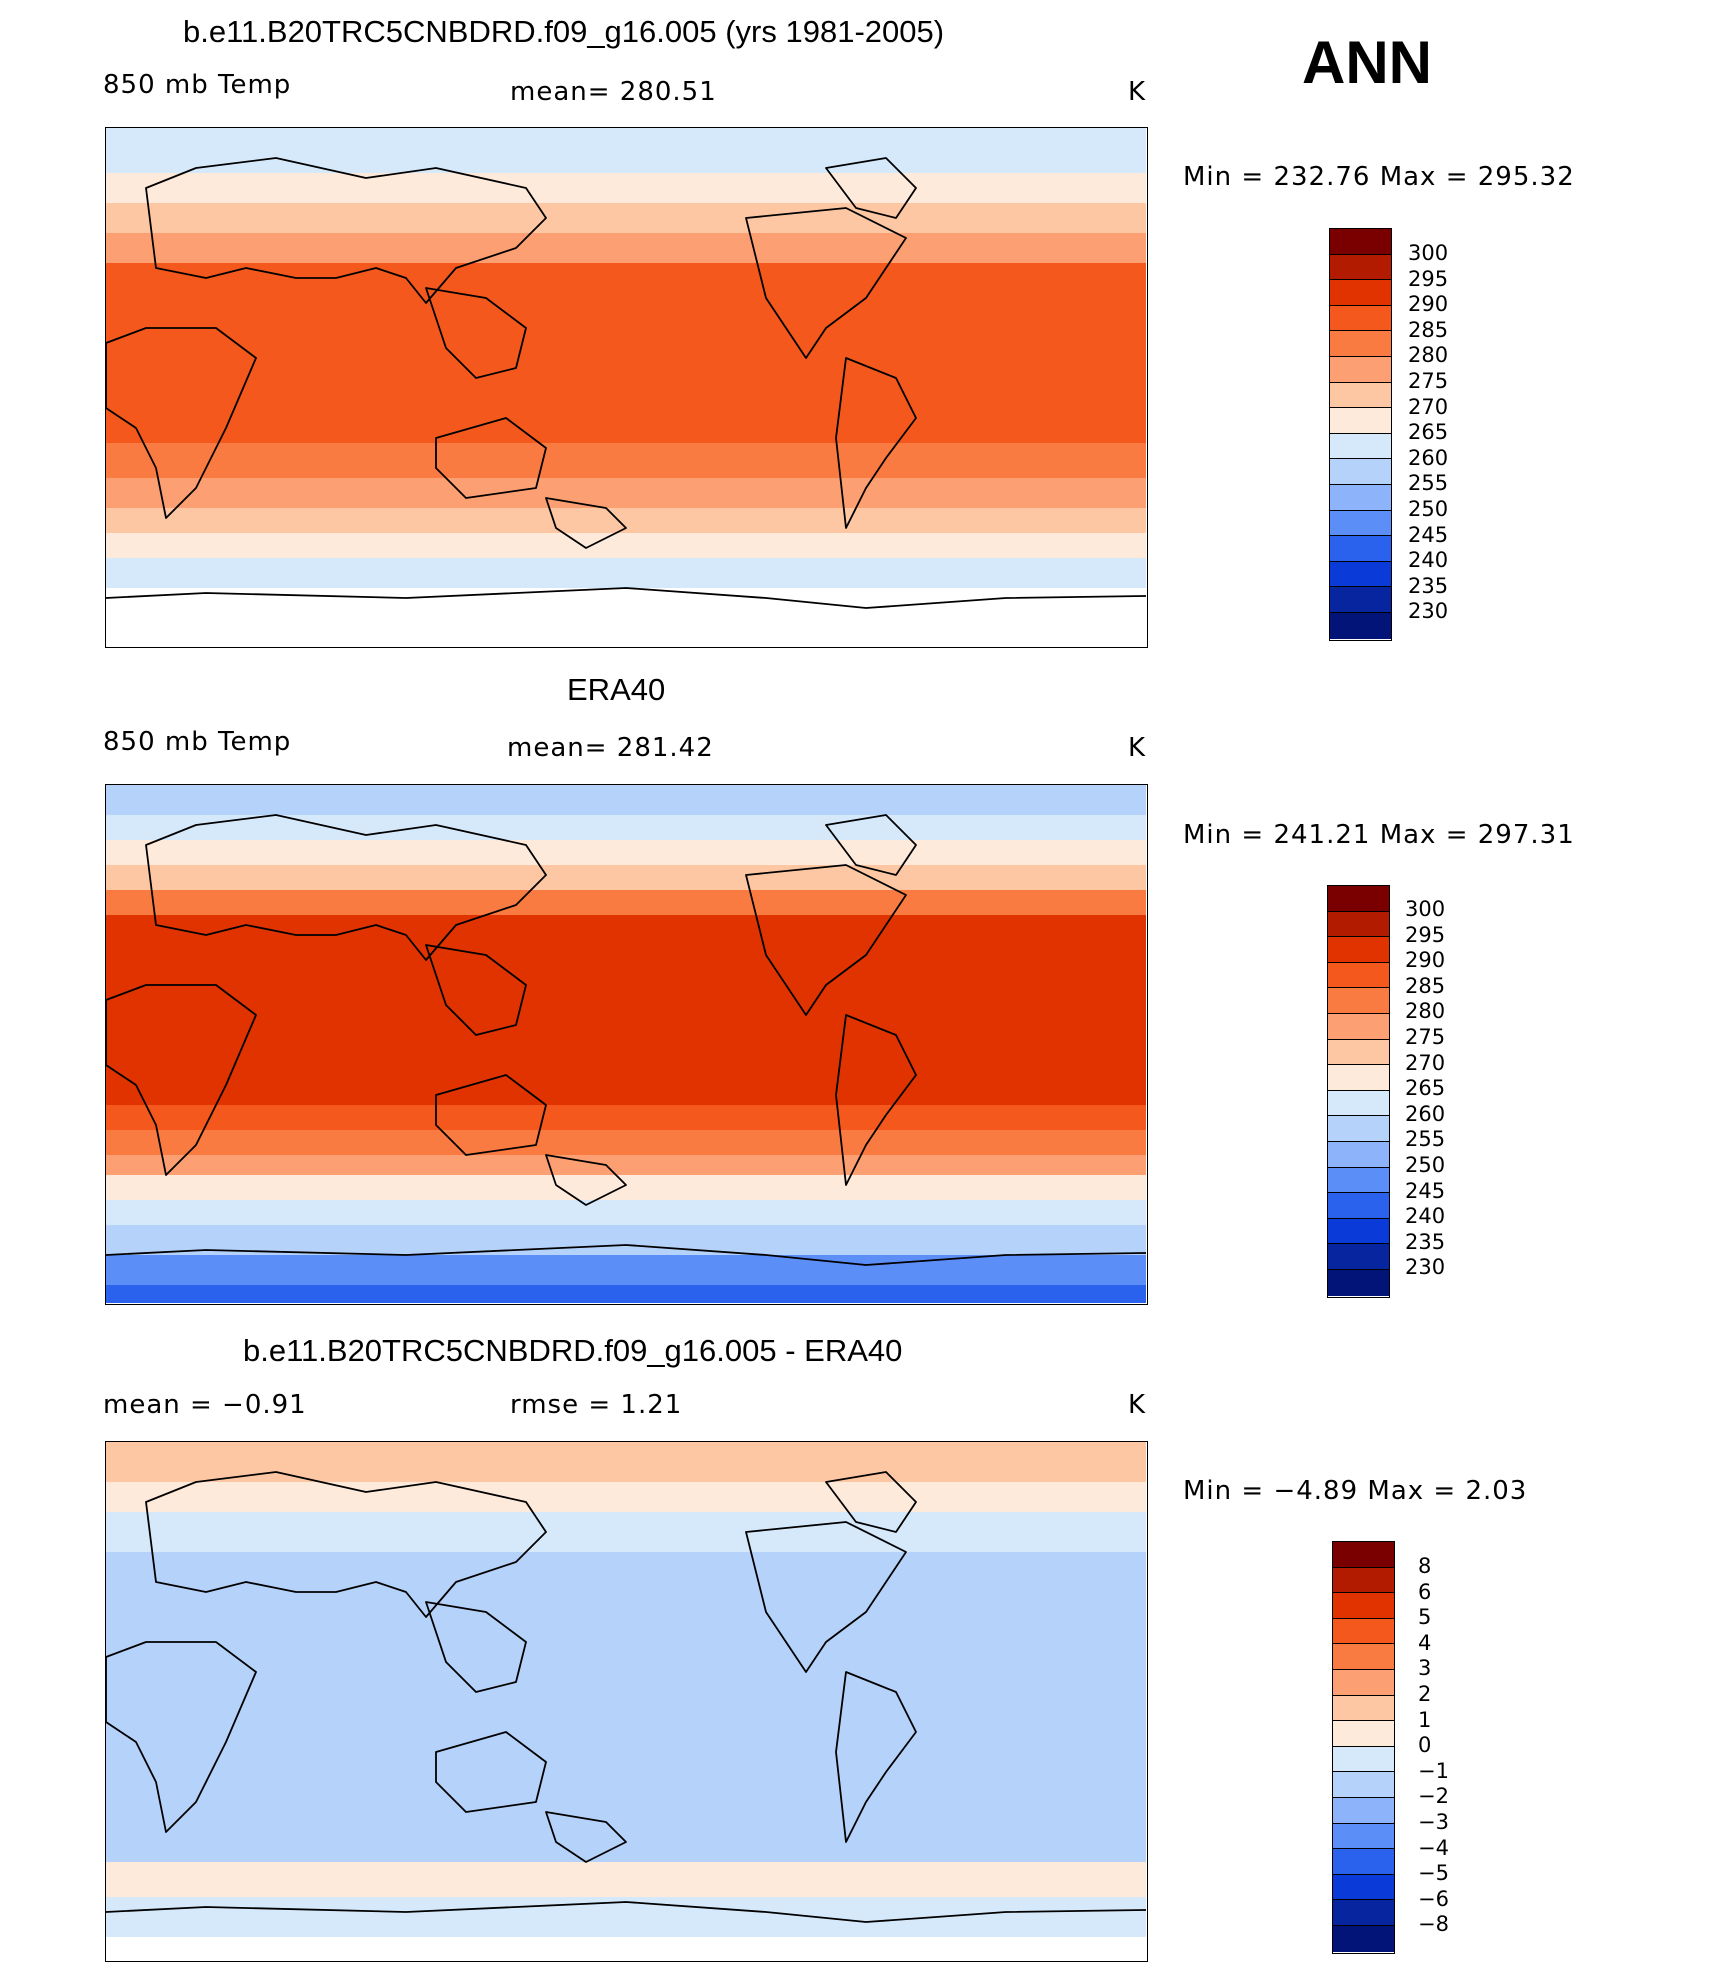 This screenshot has width=1710, height=1981. Describe the element at coordinates (613, 92) in the screenshot. I see `panel1-mean-label: mean= 280.51` at that location.